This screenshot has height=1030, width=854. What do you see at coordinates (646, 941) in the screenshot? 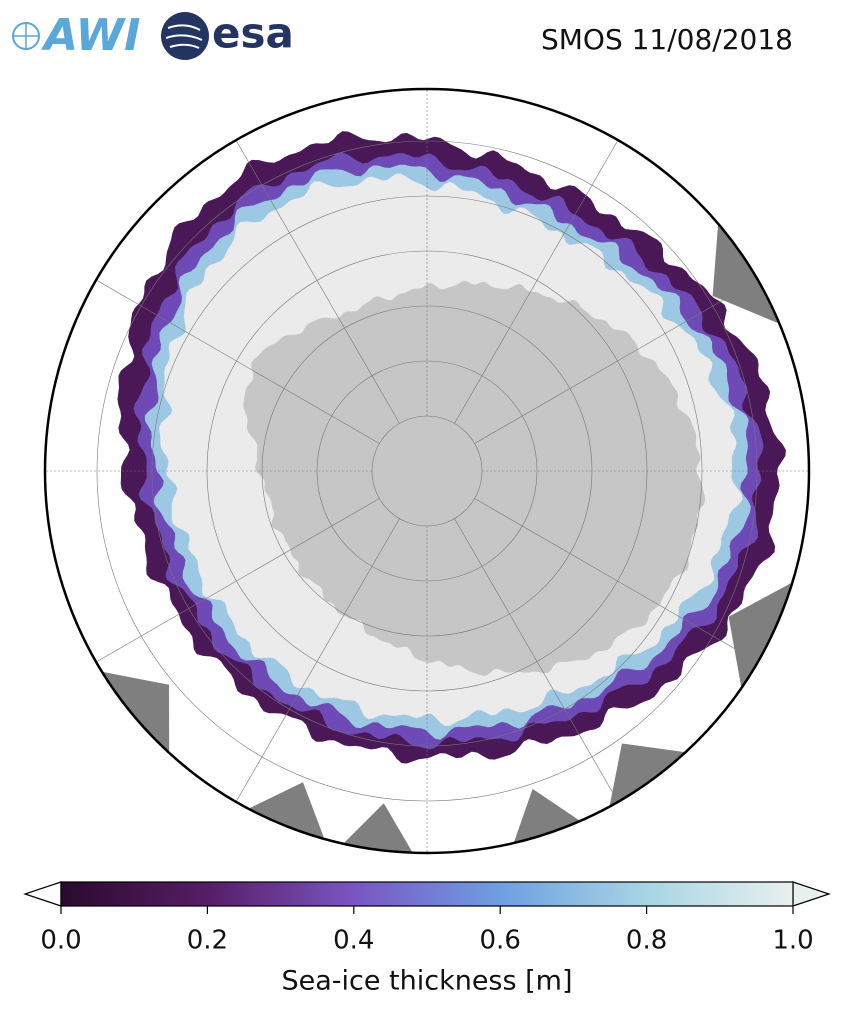
I see `colorbar-tick-label: 0.8` at bounding box center [646, 941].